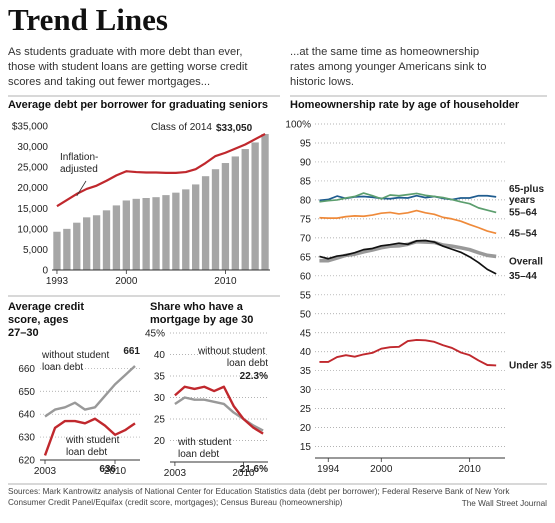 Image resolution: width=555 pixels, height=523 pixels. I want to click on series-label: 55–64, so click(523, 212).